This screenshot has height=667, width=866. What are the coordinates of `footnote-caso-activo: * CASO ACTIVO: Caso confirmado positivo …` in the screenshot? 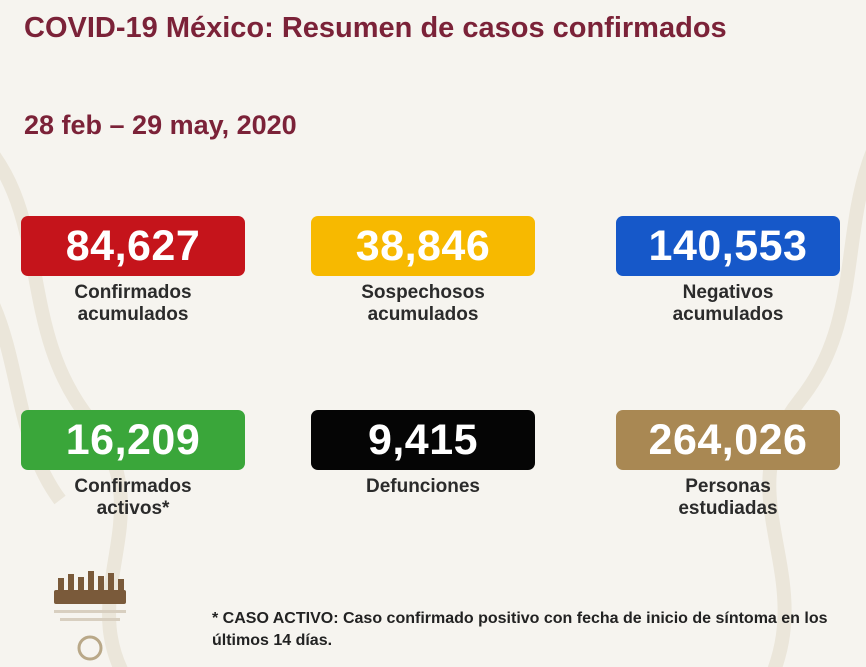 It's located at (520, 629).